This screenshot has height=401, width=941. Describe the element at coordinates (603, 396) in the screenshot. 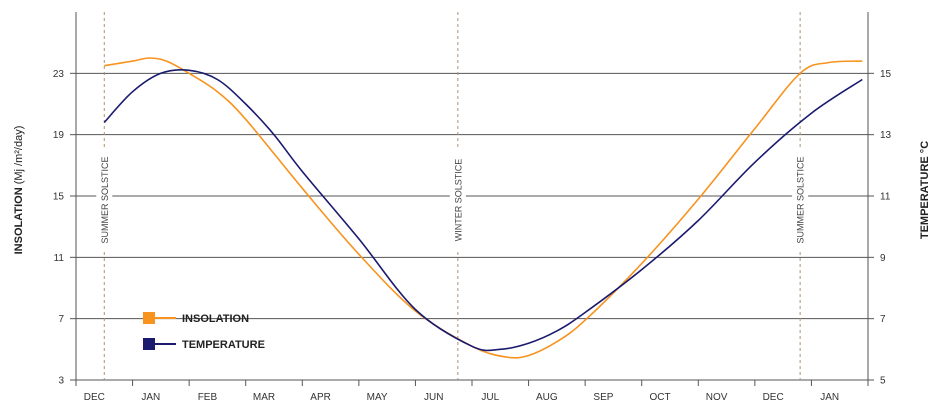

I see `x-tick-label: SEP` at that location.